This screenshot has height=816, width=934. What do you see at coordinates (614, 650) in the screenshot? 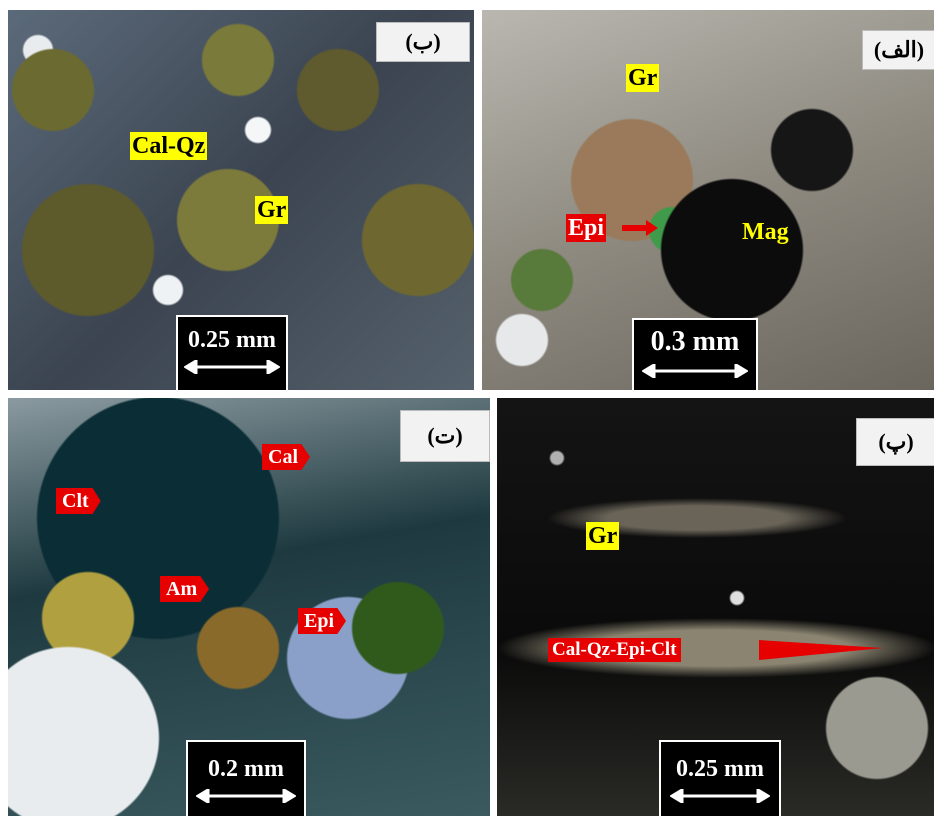
I see `annotation: Cal-Qz-Epi-Clt` at bounding box center [614, 650].